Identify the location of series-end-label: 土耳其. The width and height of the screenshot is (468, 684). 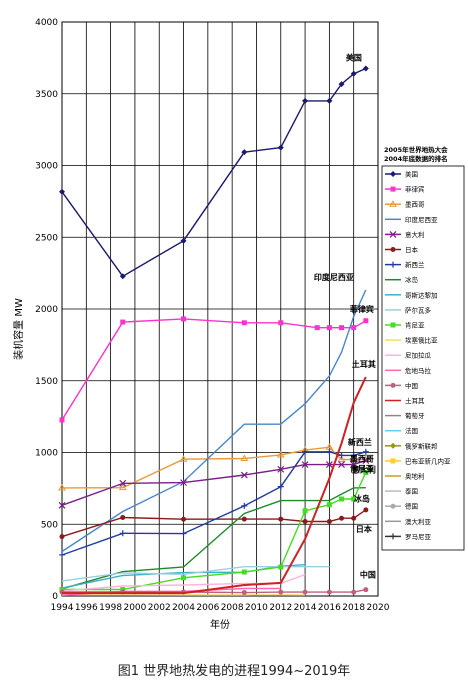
(364, 364).